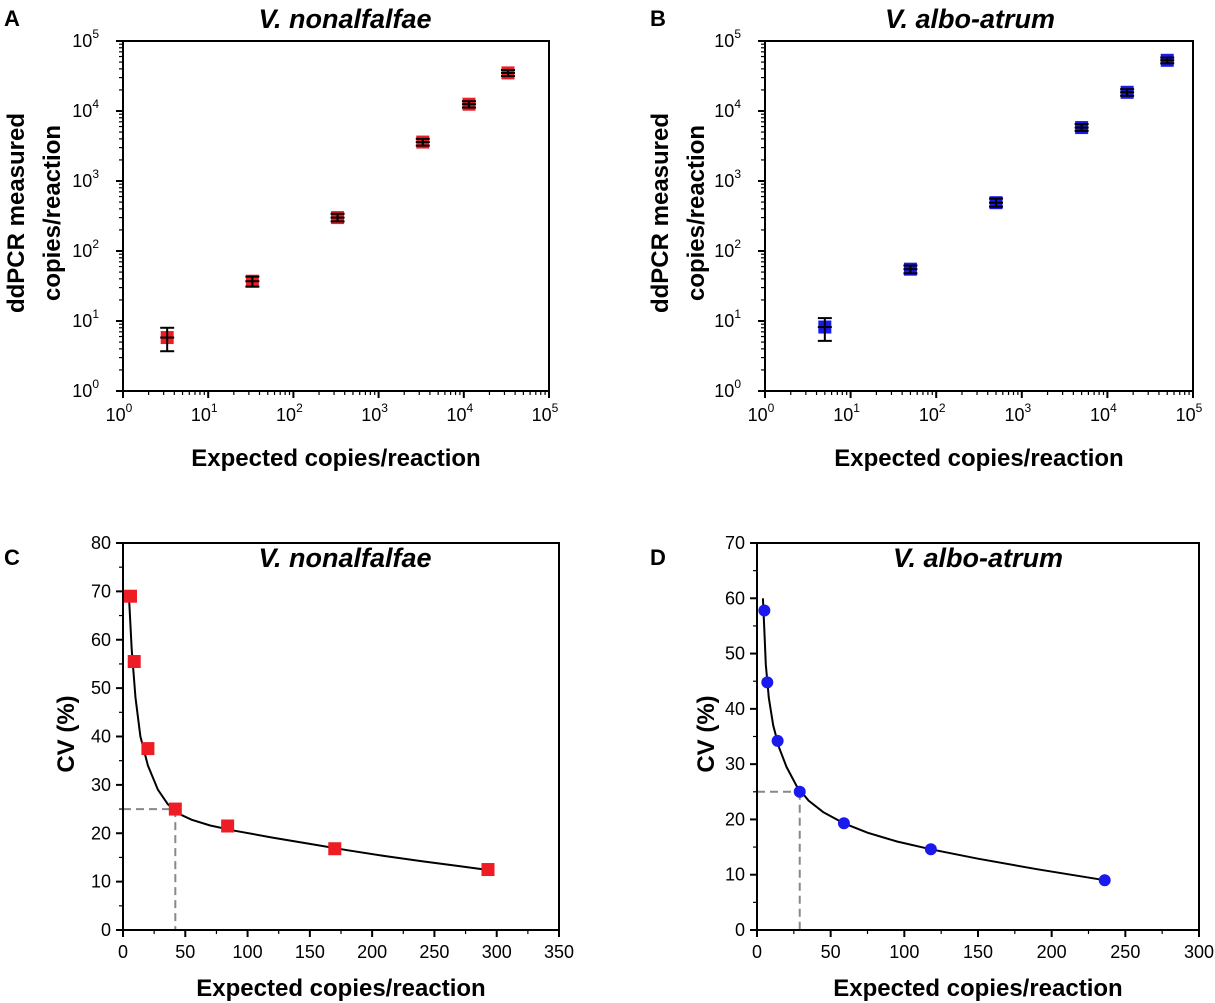  What do you see at coordinates (1199, 952) in the screenshot?
I see `x-tick-label: 300` at bounding box center [1199, 952].